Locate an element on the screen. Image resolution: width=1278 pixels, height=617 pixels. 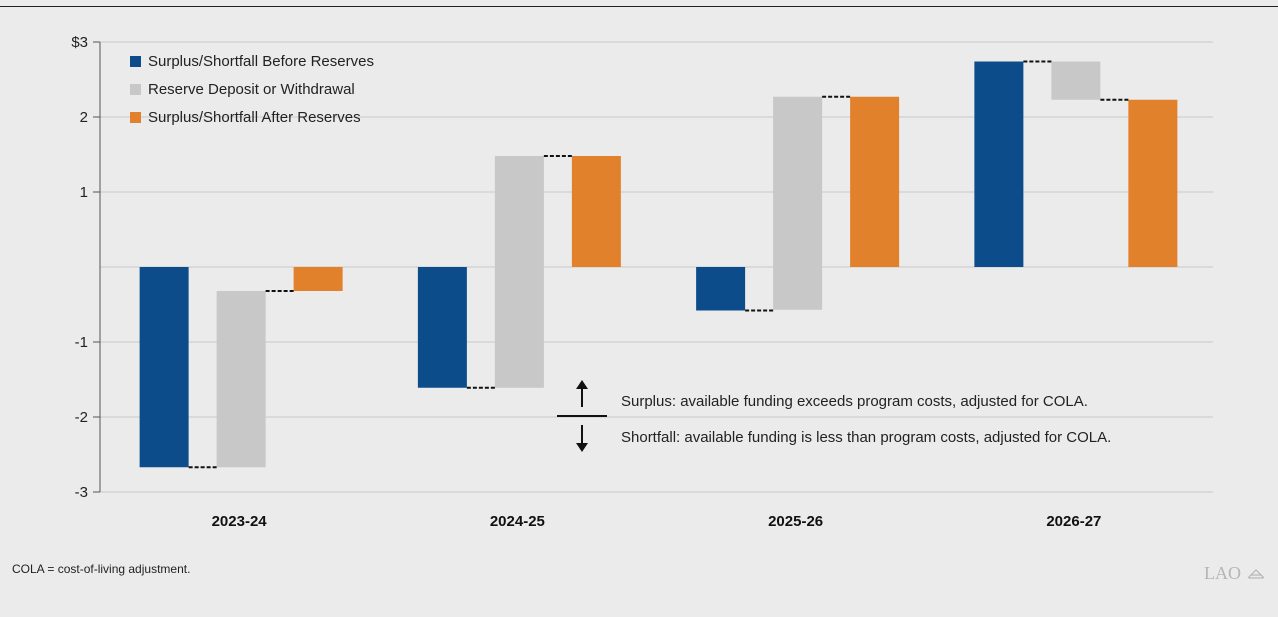
legend-label-reserve: Reserve Deposit or Withdrawal is located at coordinates (251, 89).